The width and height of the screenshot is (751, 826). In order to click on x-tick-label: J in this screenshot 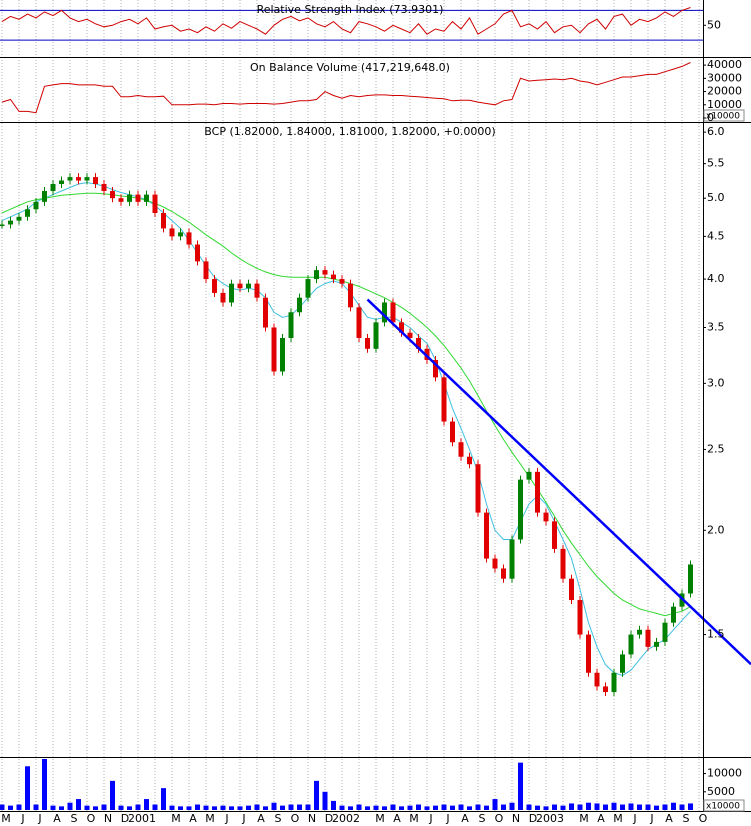, I will do `click(430, 818)`.